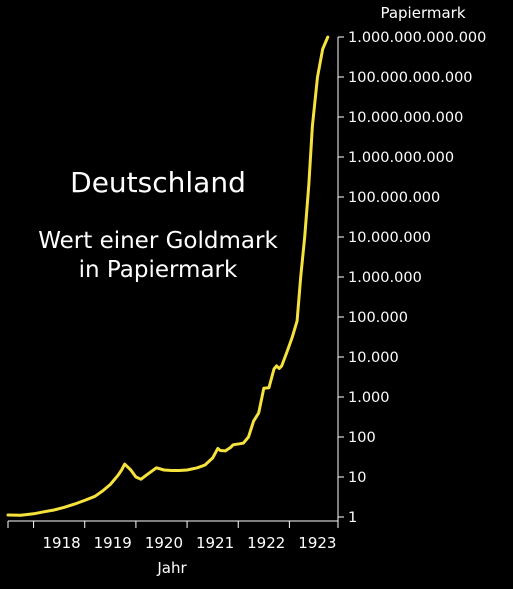 This screenshot has width=513, height=589. What do you see at coordinates (317, 543) in the screenshot?
I see `x-tick-label: 1923` at bounding box center [317, 543].